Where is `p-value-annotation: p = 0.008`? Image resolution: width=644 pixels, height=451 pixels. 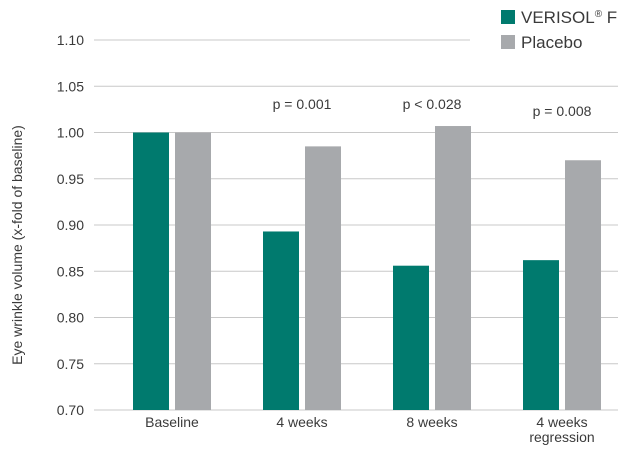 p-value-annotation: p = 0.008 is located at coordinates (562, 111).